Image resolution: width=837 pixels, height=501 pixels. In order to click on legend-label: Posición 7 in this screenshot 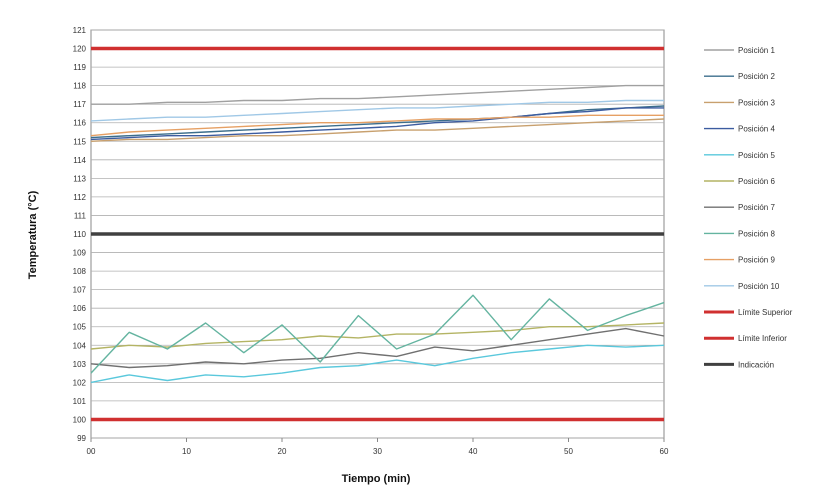, I will do `click(756, 207)`.